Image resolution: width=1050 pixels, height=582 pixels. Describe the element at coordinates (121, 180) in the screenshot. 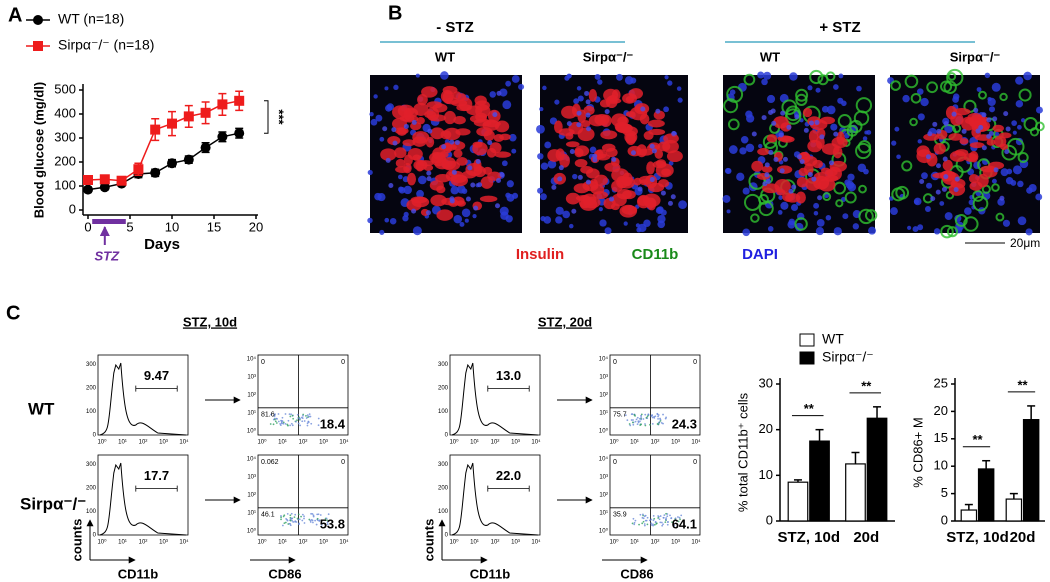

I see `data-point` at that location.